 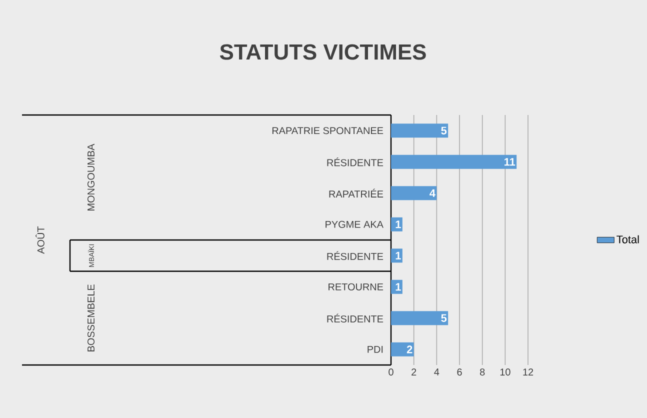 I want to click on x-tick-label: 4, so click(x=437, y=372).